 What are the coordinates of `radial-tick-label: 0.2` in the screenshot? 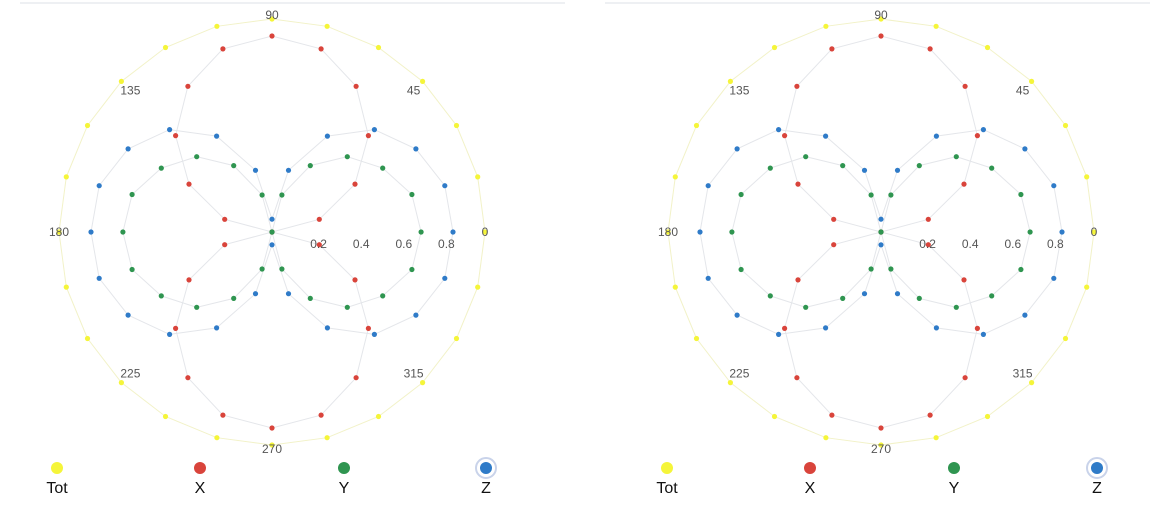 It's located at (927, 244).